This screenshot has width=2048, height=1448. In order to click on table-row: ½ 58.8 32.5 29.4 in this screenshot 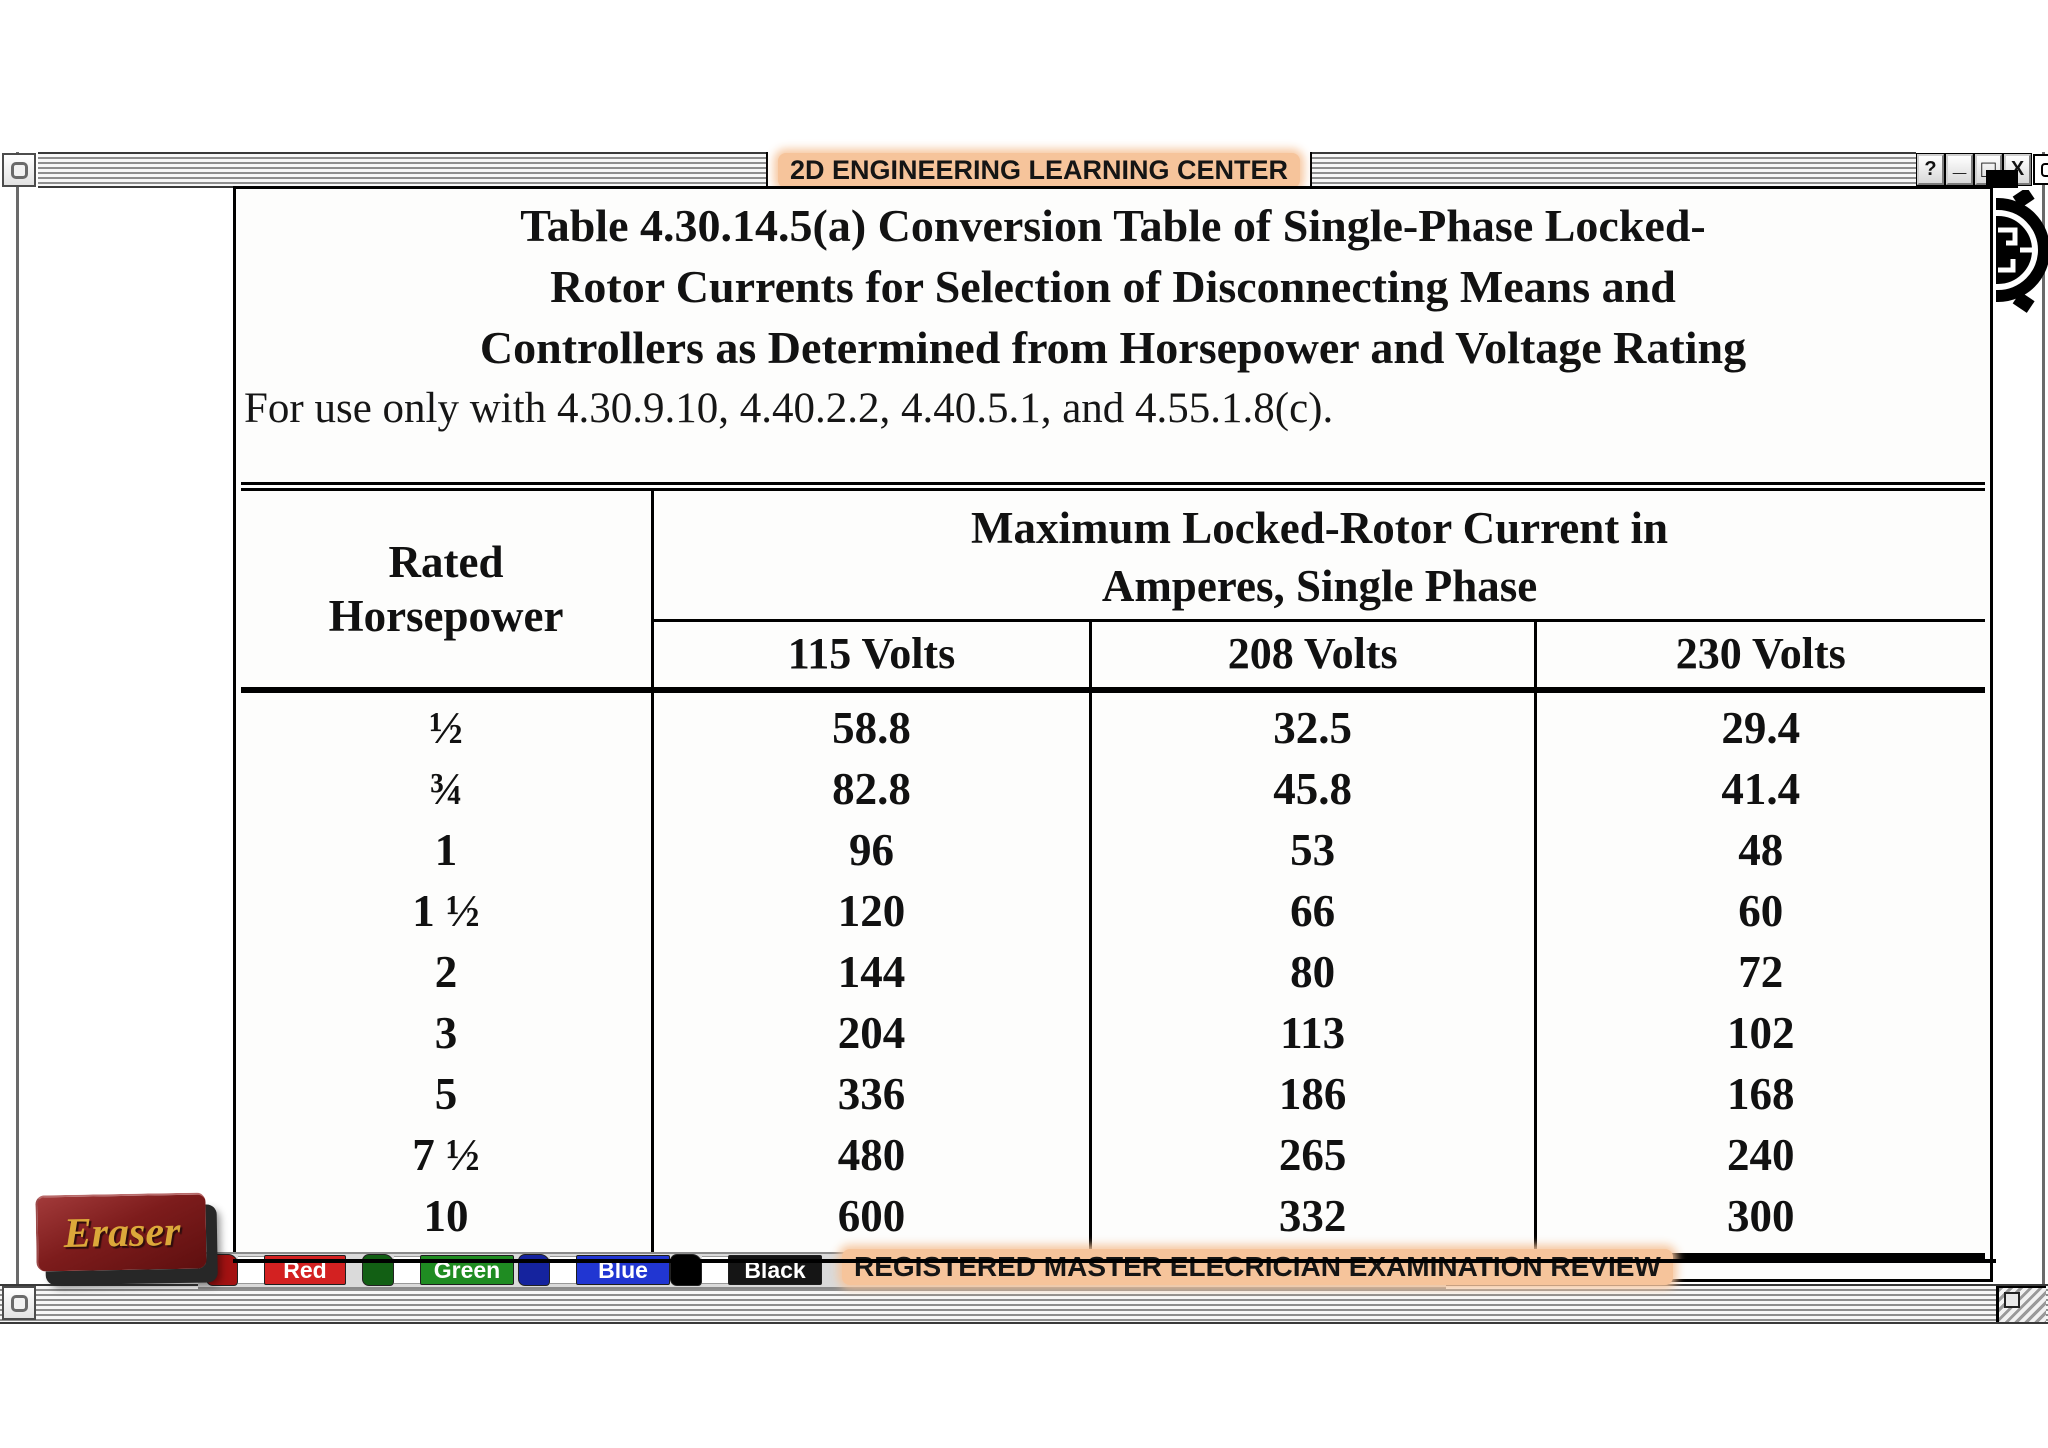, I will do `click(1113, 724)`.